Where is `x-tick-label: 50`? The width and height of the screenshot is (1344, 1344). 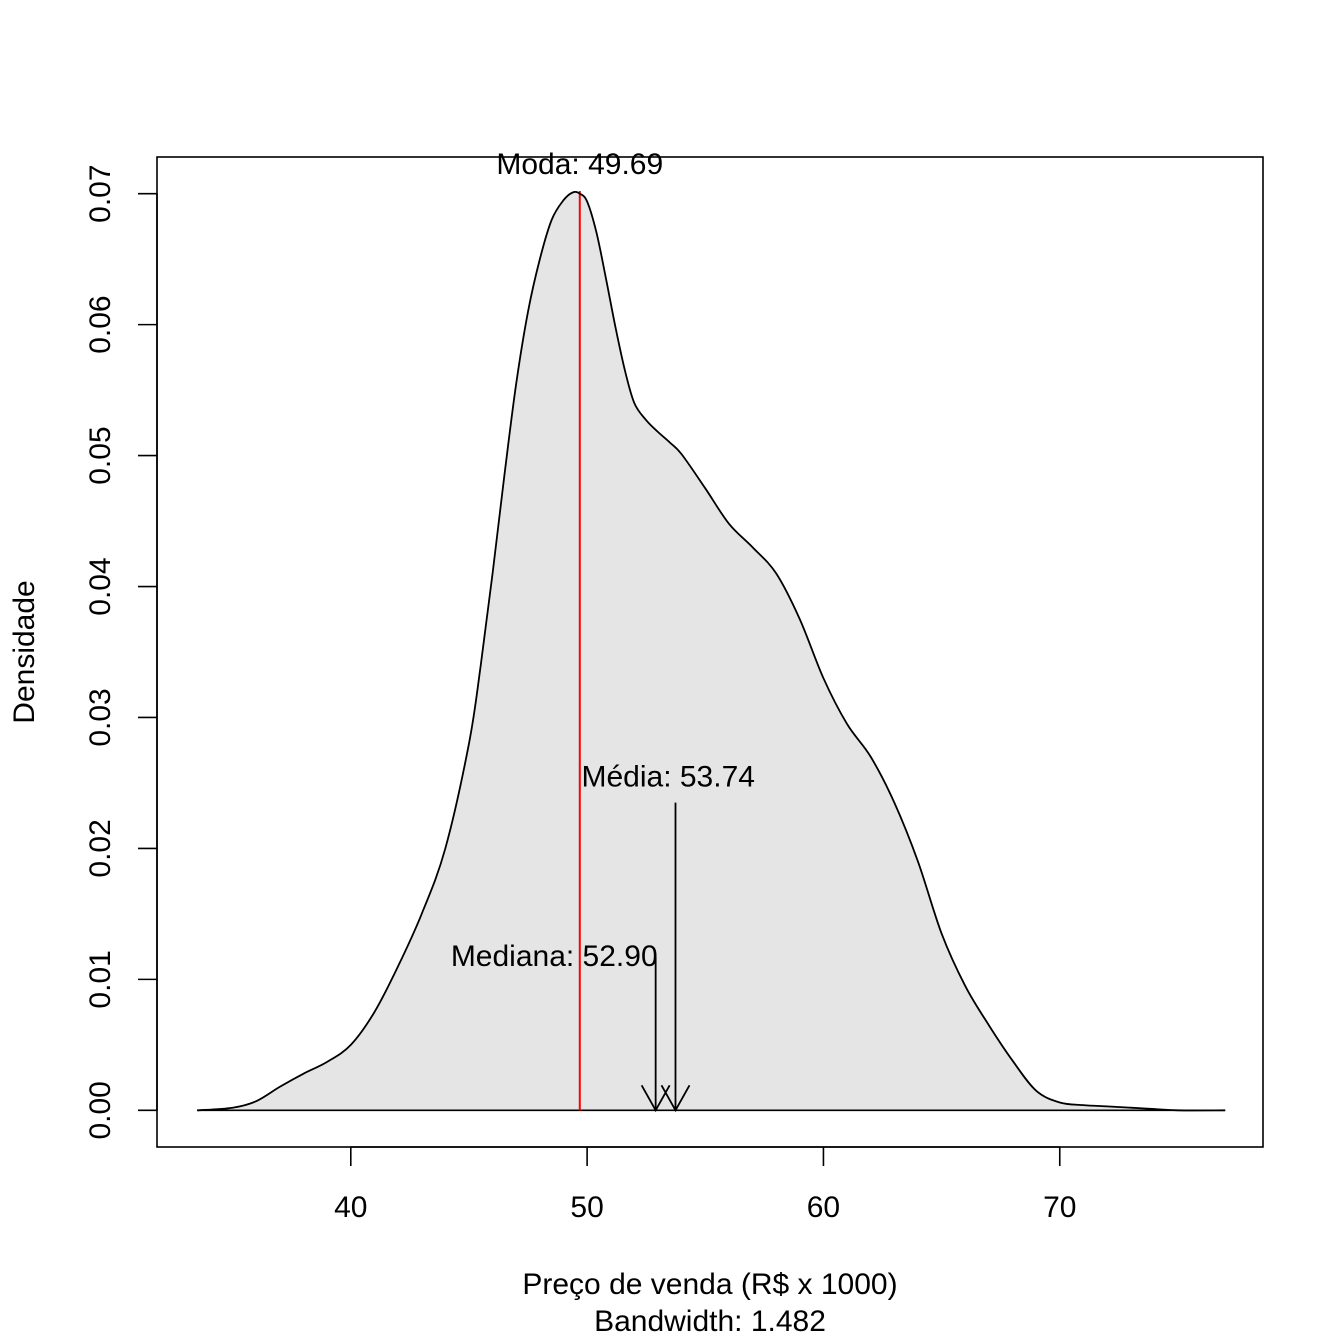
x-tick-label: 50 is located at coordinates (586, 1207).